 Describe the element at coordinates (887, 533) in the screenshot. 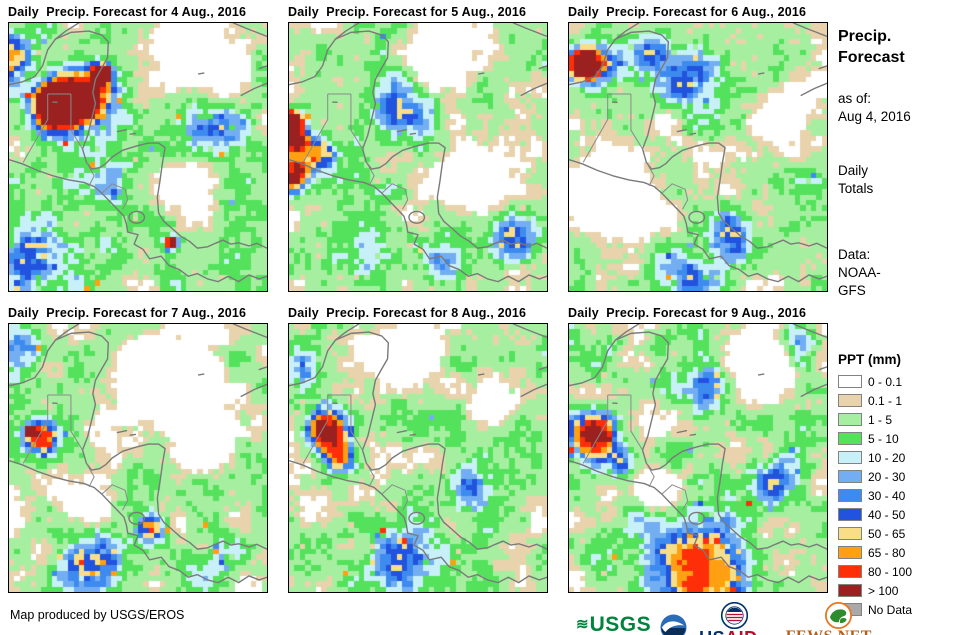

I see `legend-label: 50 - 65` at that location.